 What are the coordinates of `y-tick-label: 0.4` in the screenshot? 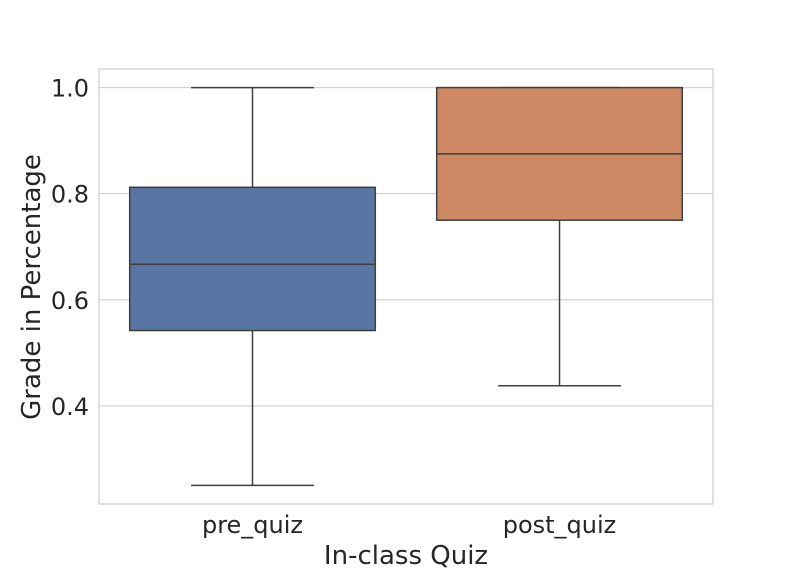 It's located at (70, 407).